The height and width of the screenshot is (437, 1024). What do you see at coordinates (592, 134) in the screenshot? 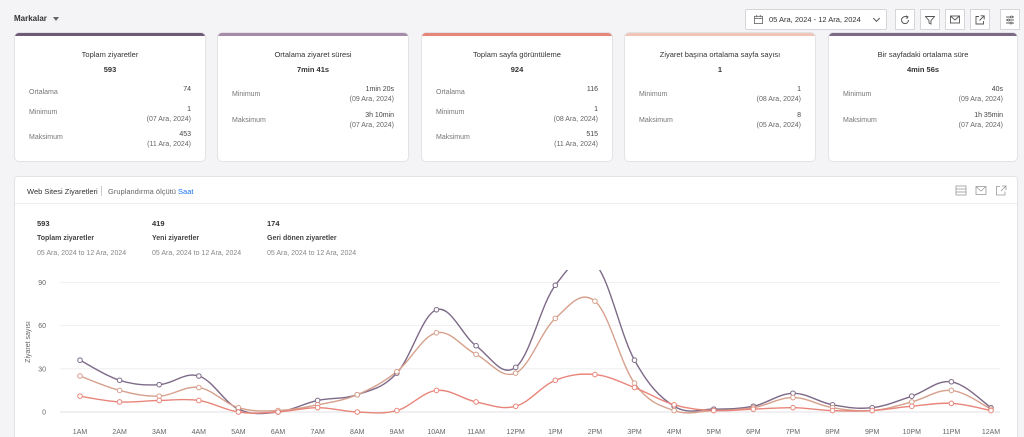
I see `row-value: 515` at bounding box center [592, 134].